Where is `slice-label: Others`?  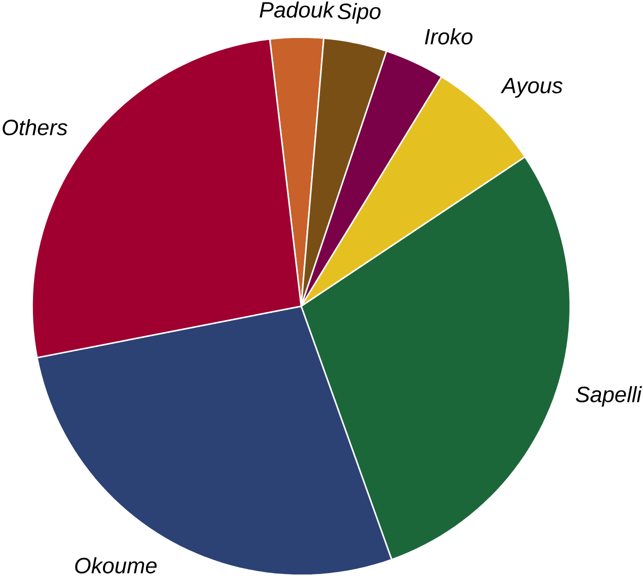 slice-label: Others is located at coordinates (35, 127).